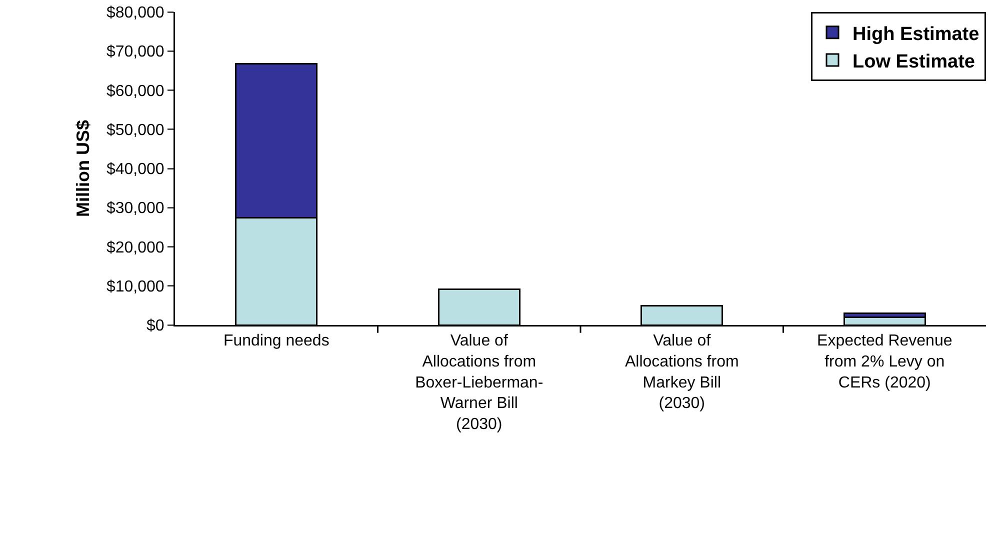 Image resolution: width=996 pixels, height=559 pixels. I want to click on x-tick-label: Value of Allocations from Boxer-Lieberman-Warner Bill (2030), so click(479, 382).